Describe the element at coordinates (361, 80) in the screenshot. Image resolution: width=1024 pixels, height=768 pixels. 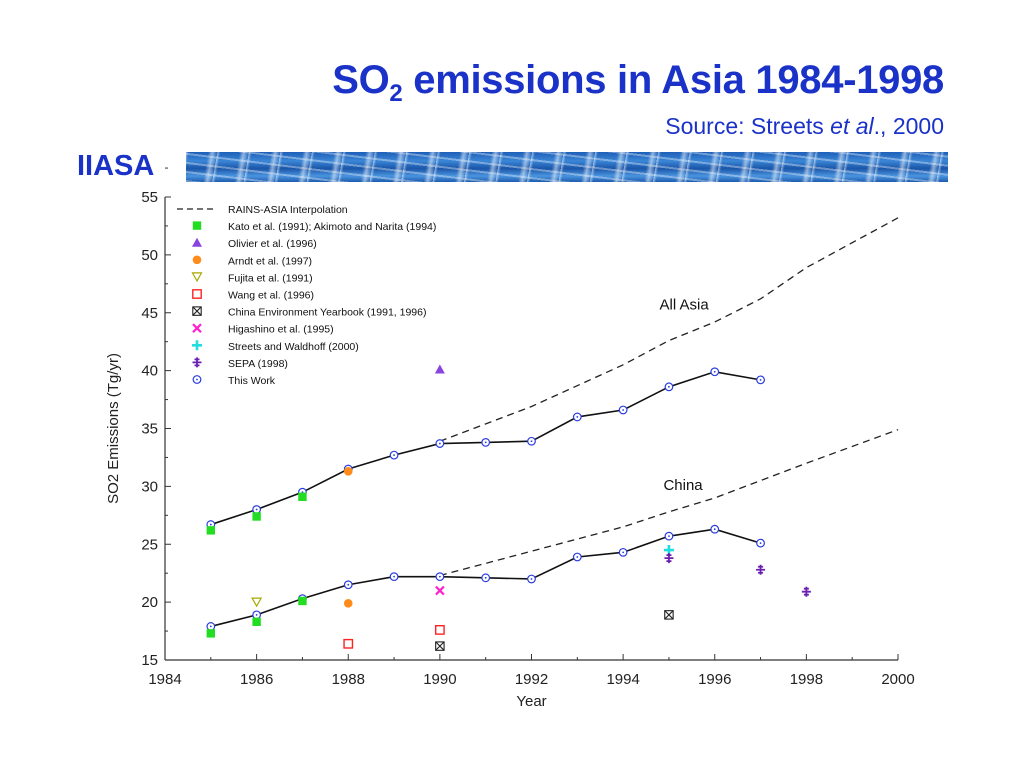
I see `title-main: SO` at that location.